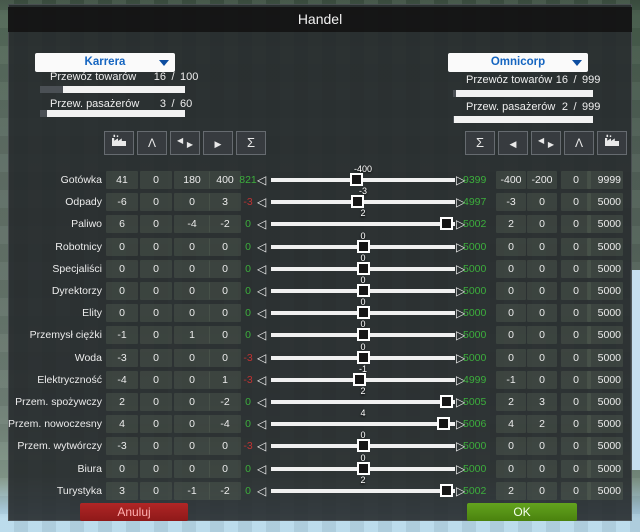 The width and height of the screenshot is (640, 532). I want to click on compass-icon: Λ, so click(578, 143).